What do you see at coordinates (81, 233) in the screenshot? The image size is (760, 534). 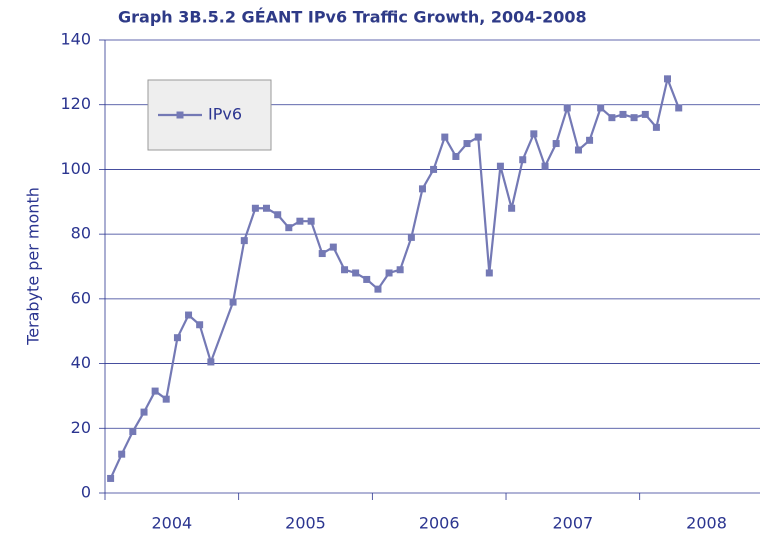 I see `y-tick-label: 80` at bounding box center [81, 233].